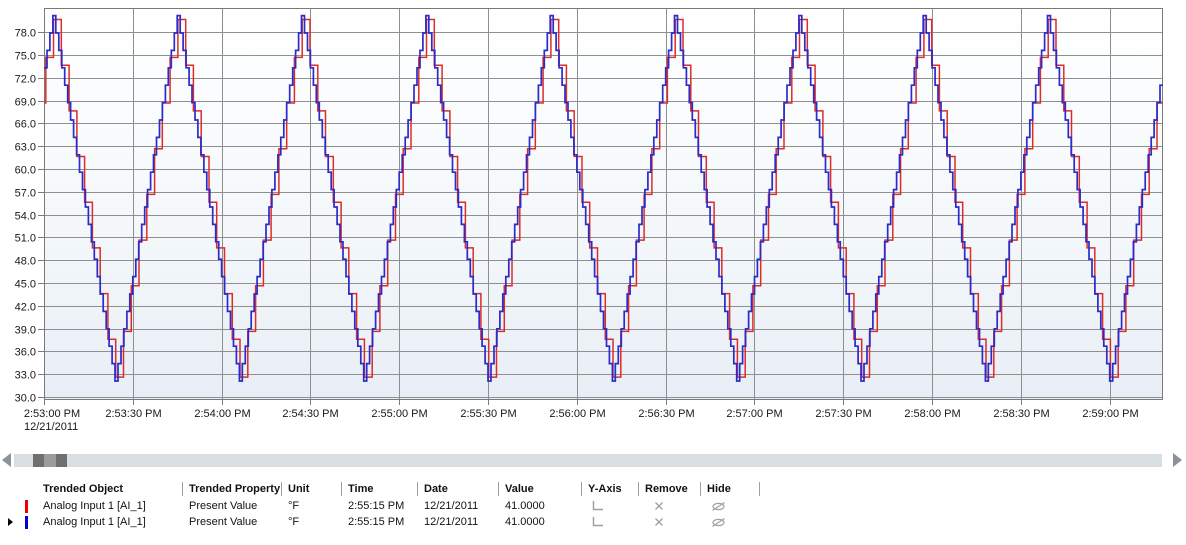  What do you see at coordinates (25, 57) in the screenshot?
I see `y-axis-tick-label: 75.0` at bounding box center [25, 57].